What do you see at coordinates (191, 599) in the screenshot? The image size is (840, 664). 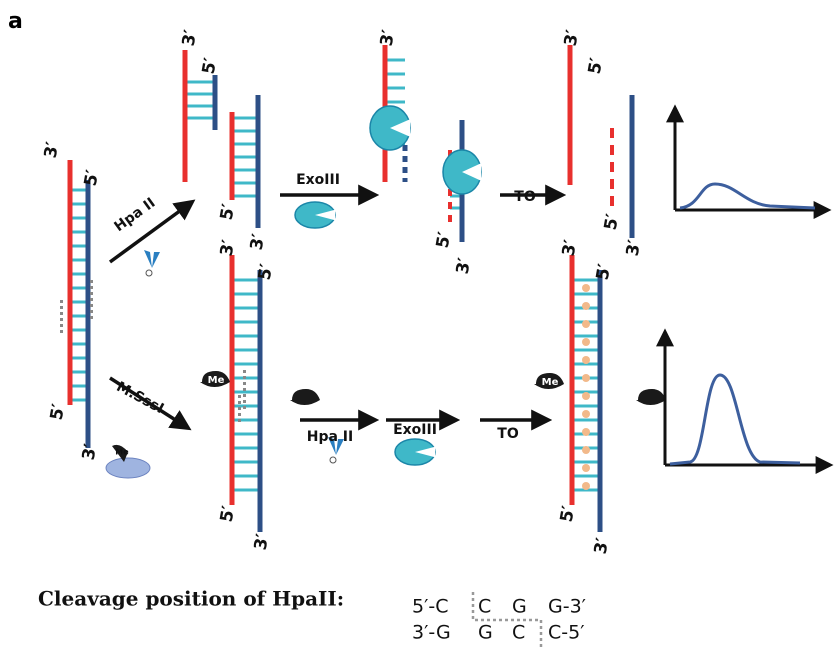 I see `cleavage-title: Cleavage position of HpaII:` at bounding box center [191, 599].